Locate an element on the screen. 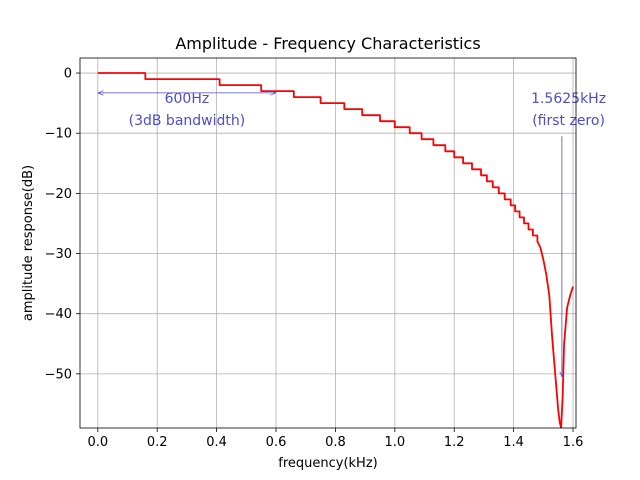 Image resolution: width=640 pixels, height=480 pixels. x-tick-label: 0.2 is located at coordinates (157, 442).